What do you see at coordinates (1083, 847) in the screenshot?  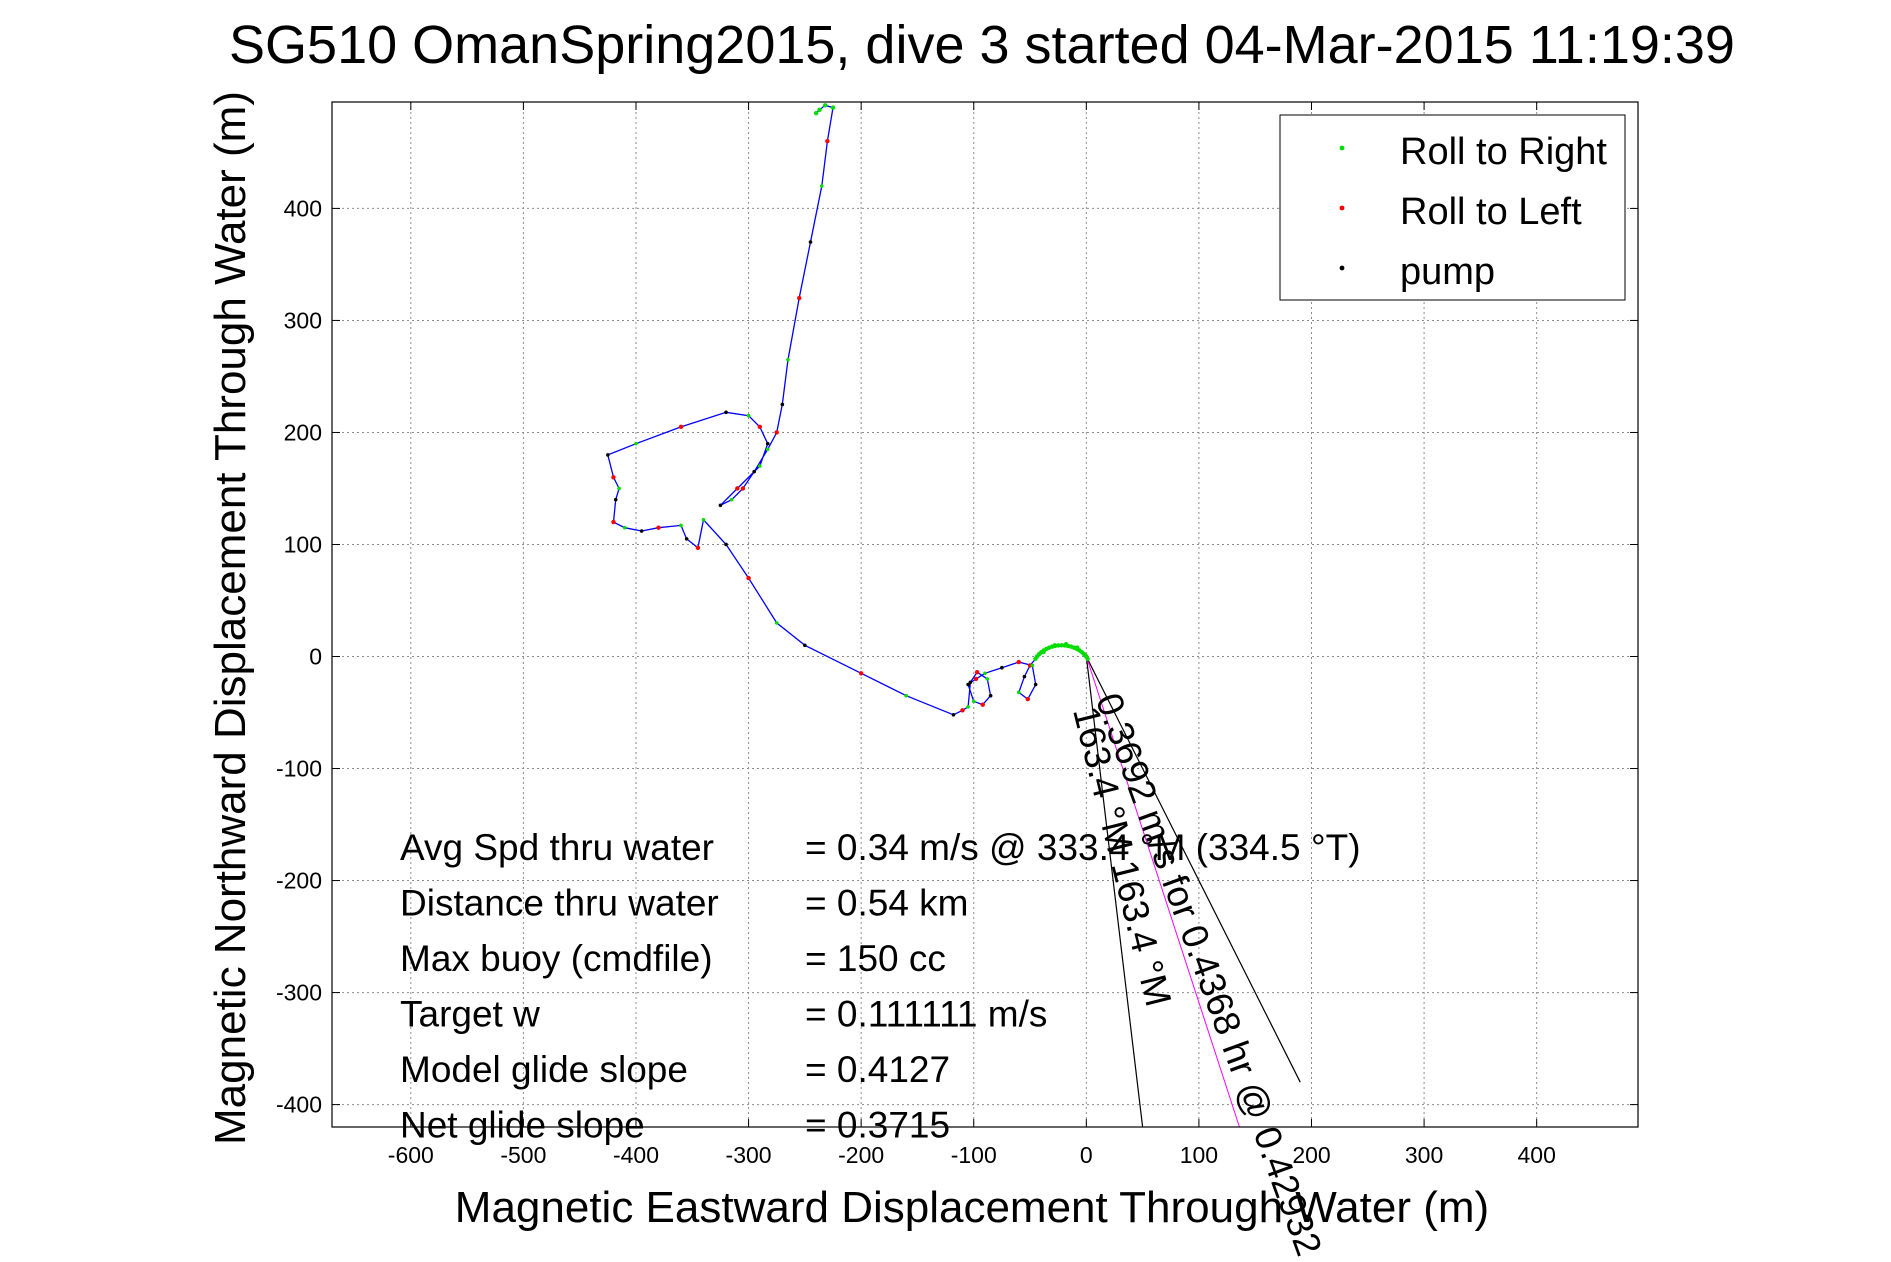 I see `stat-value: = 0.34 m/s @ 333.4 °M (334.5 °T)` at bounding box center [1083, 847].